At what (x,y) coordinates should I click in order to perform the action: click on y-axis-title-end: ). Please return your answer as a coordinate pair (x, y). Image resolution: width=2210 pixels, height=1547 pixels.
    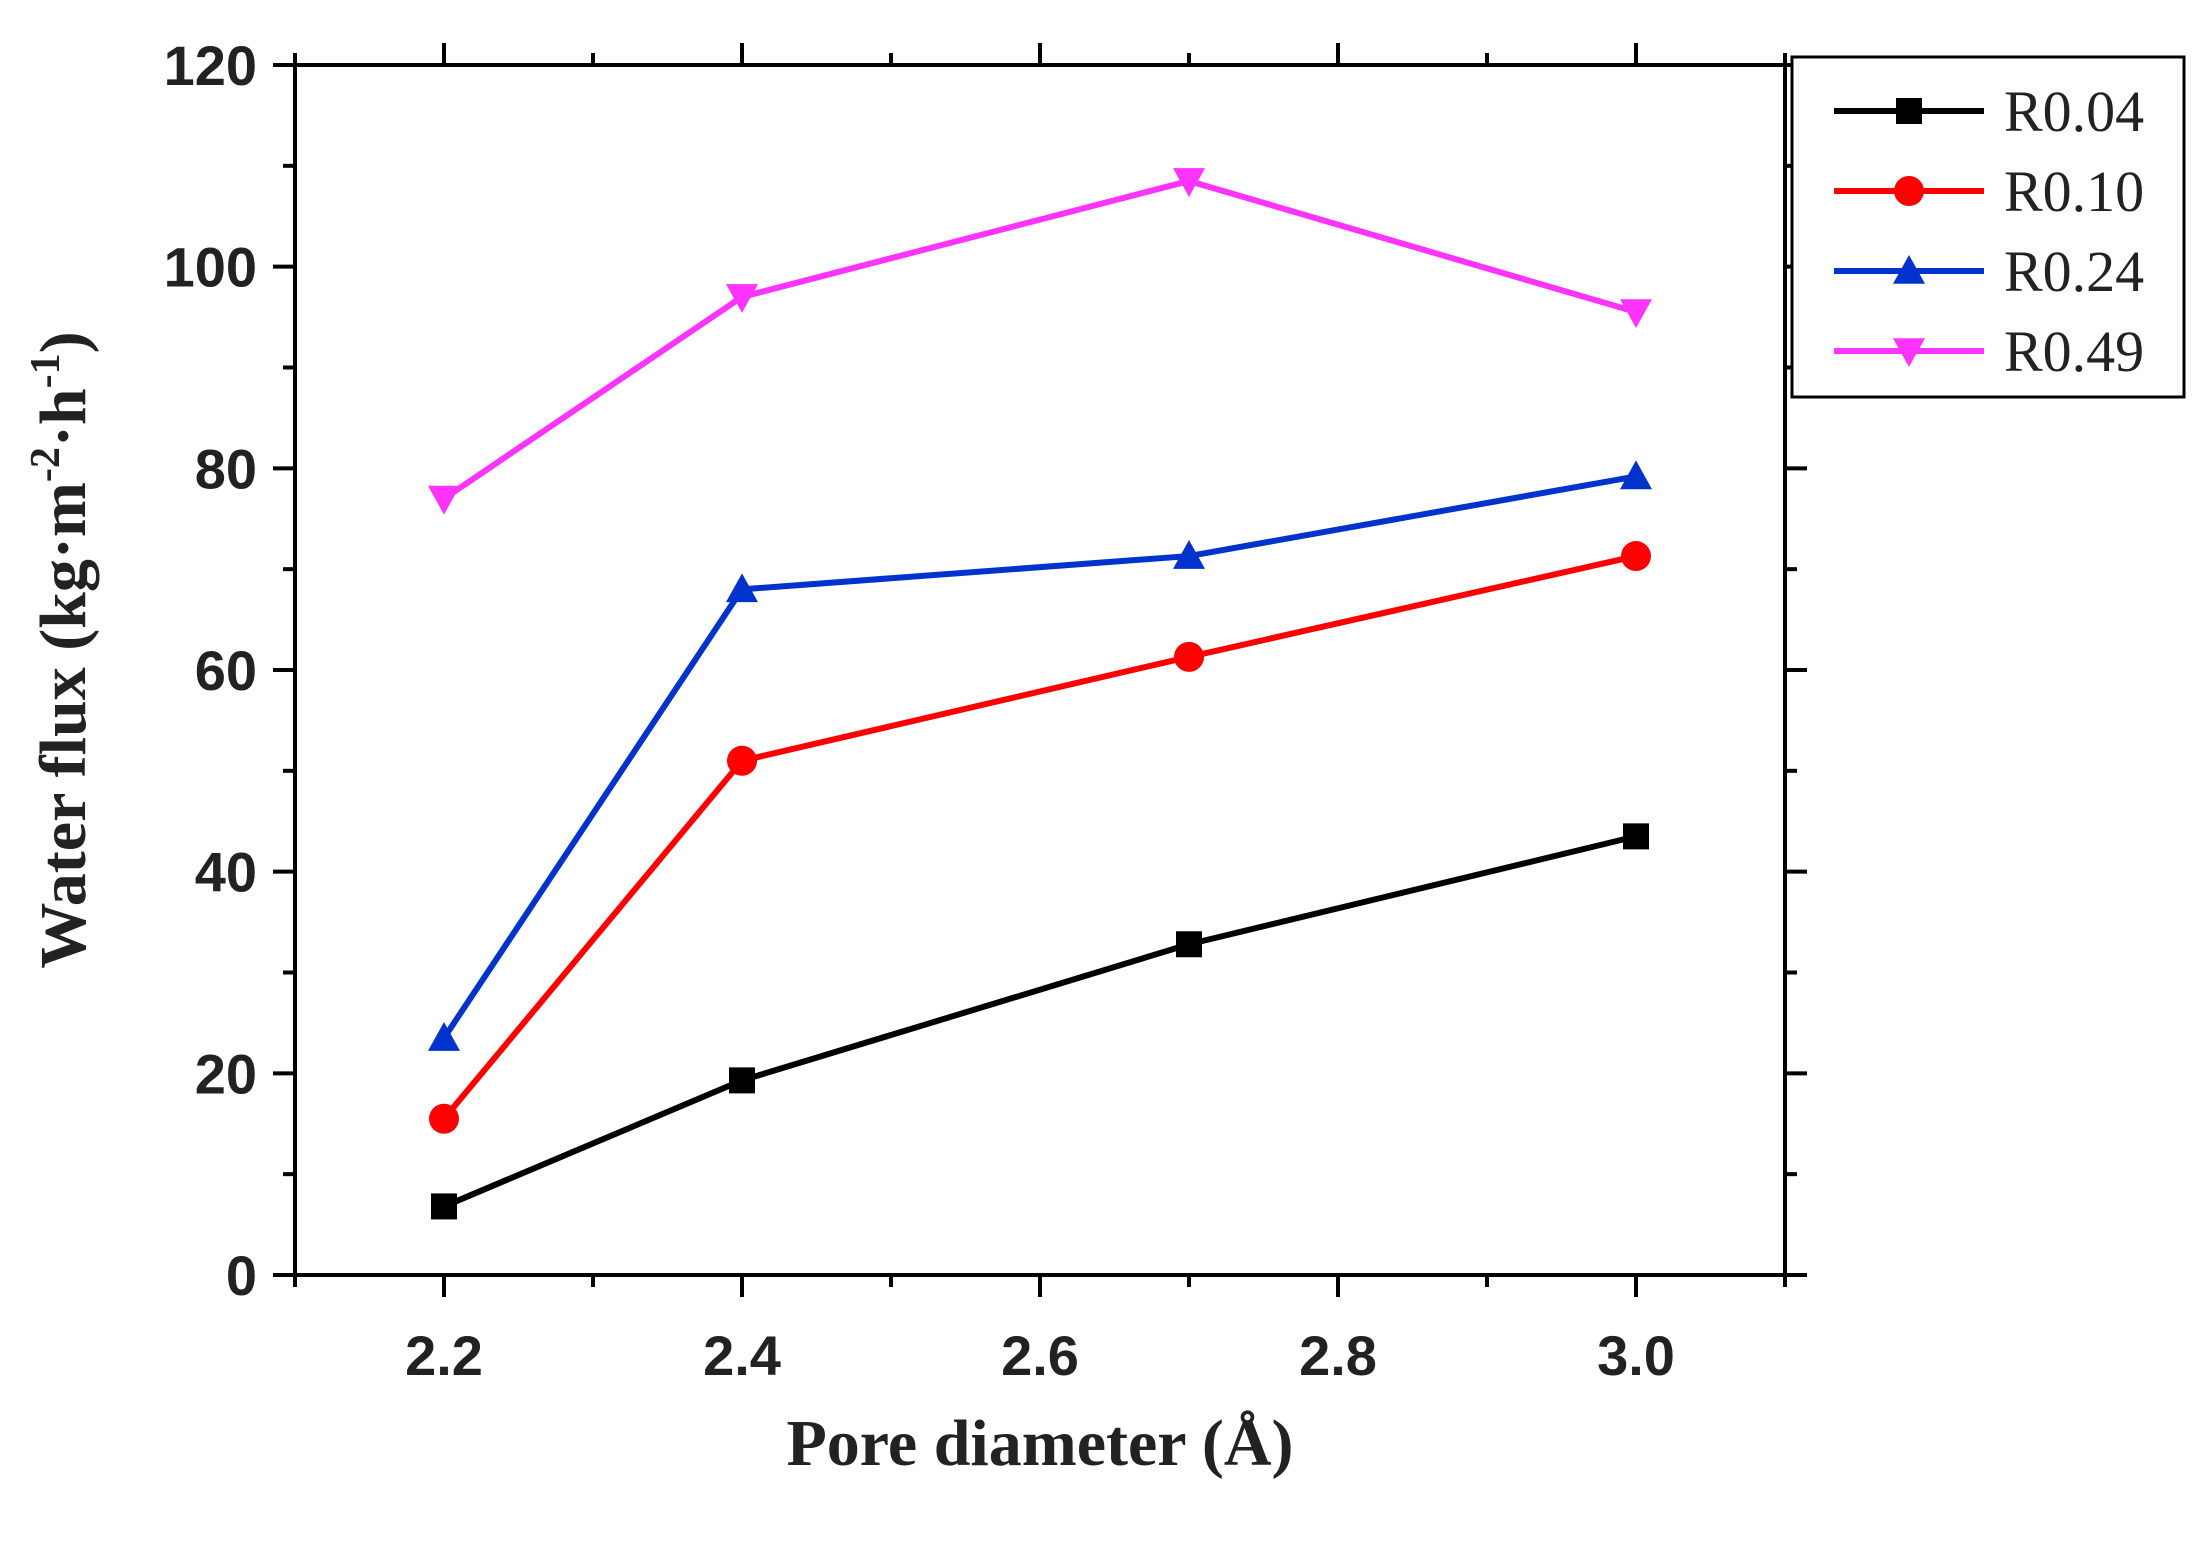
    Looking at the image, I should click on (63, 342).